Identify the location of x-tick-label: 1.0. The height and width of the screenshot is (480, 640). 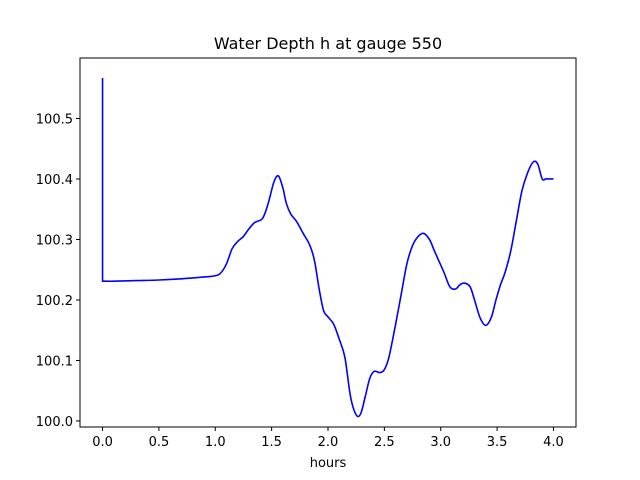
(215, 442).